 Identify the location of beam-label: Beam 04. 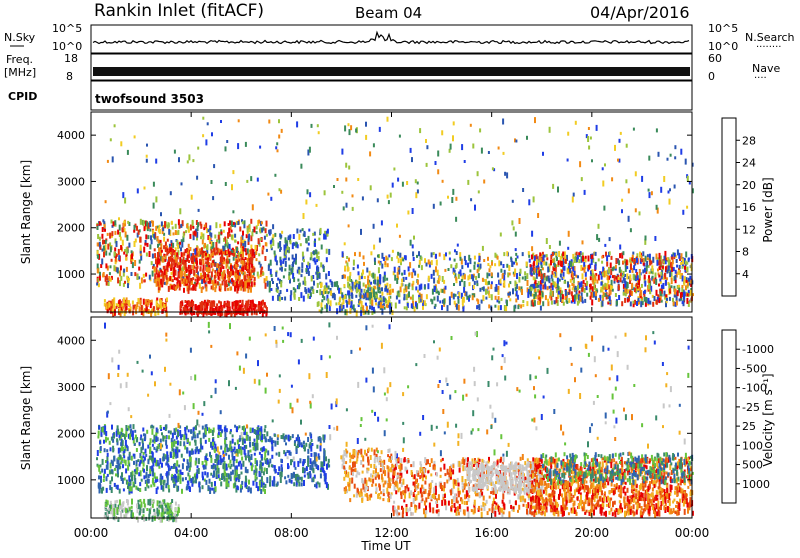
(388, 13).